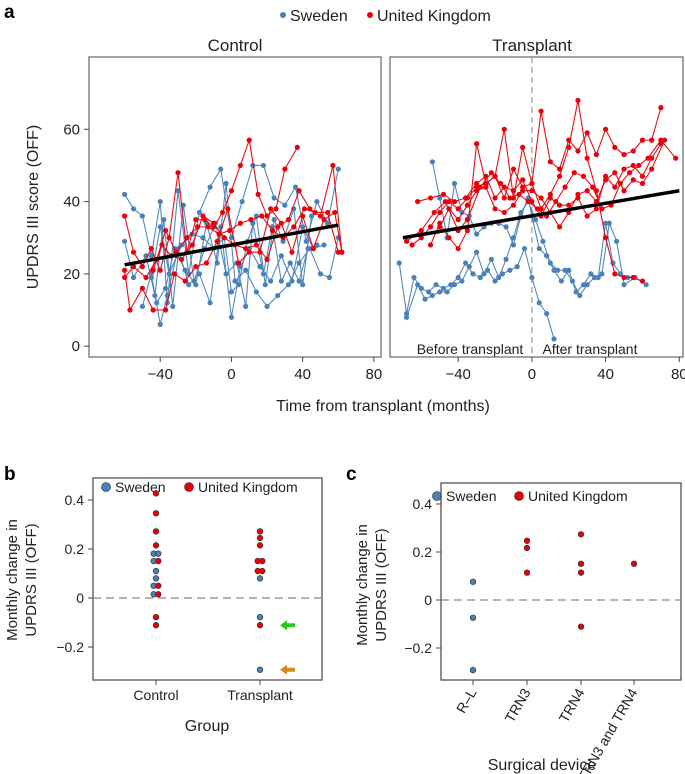 The image size is (685, 774). Describe the element at coordinates (159, 374) in the screenshot. I see `x-tick-label: −40` at that location.